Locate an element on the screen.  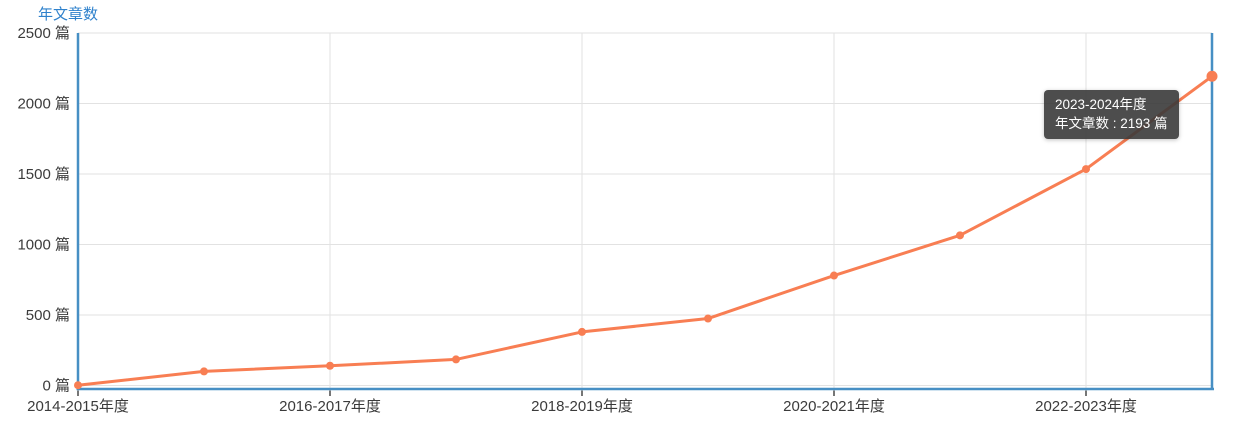
x-axis-label: 2014-2015年度 is located at coordinates (78, 406).